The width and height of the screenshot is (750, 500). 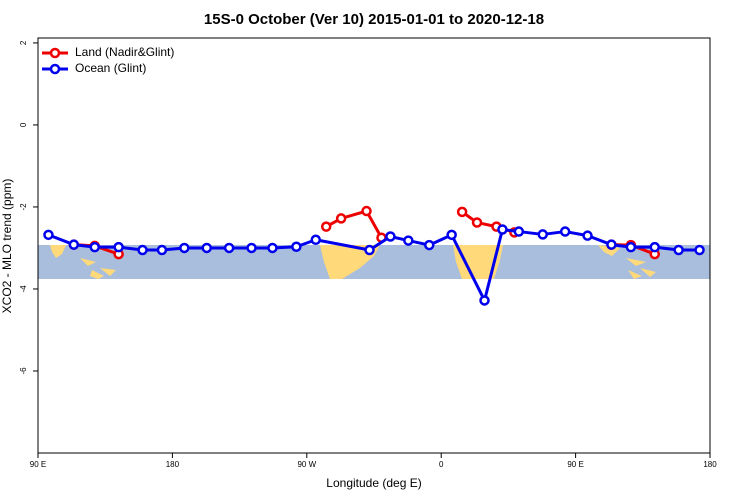 What do you see at coordinates (23, 42) in the screenshot?
I see `y-tick-label: 2` at bounding box center [23, 42].